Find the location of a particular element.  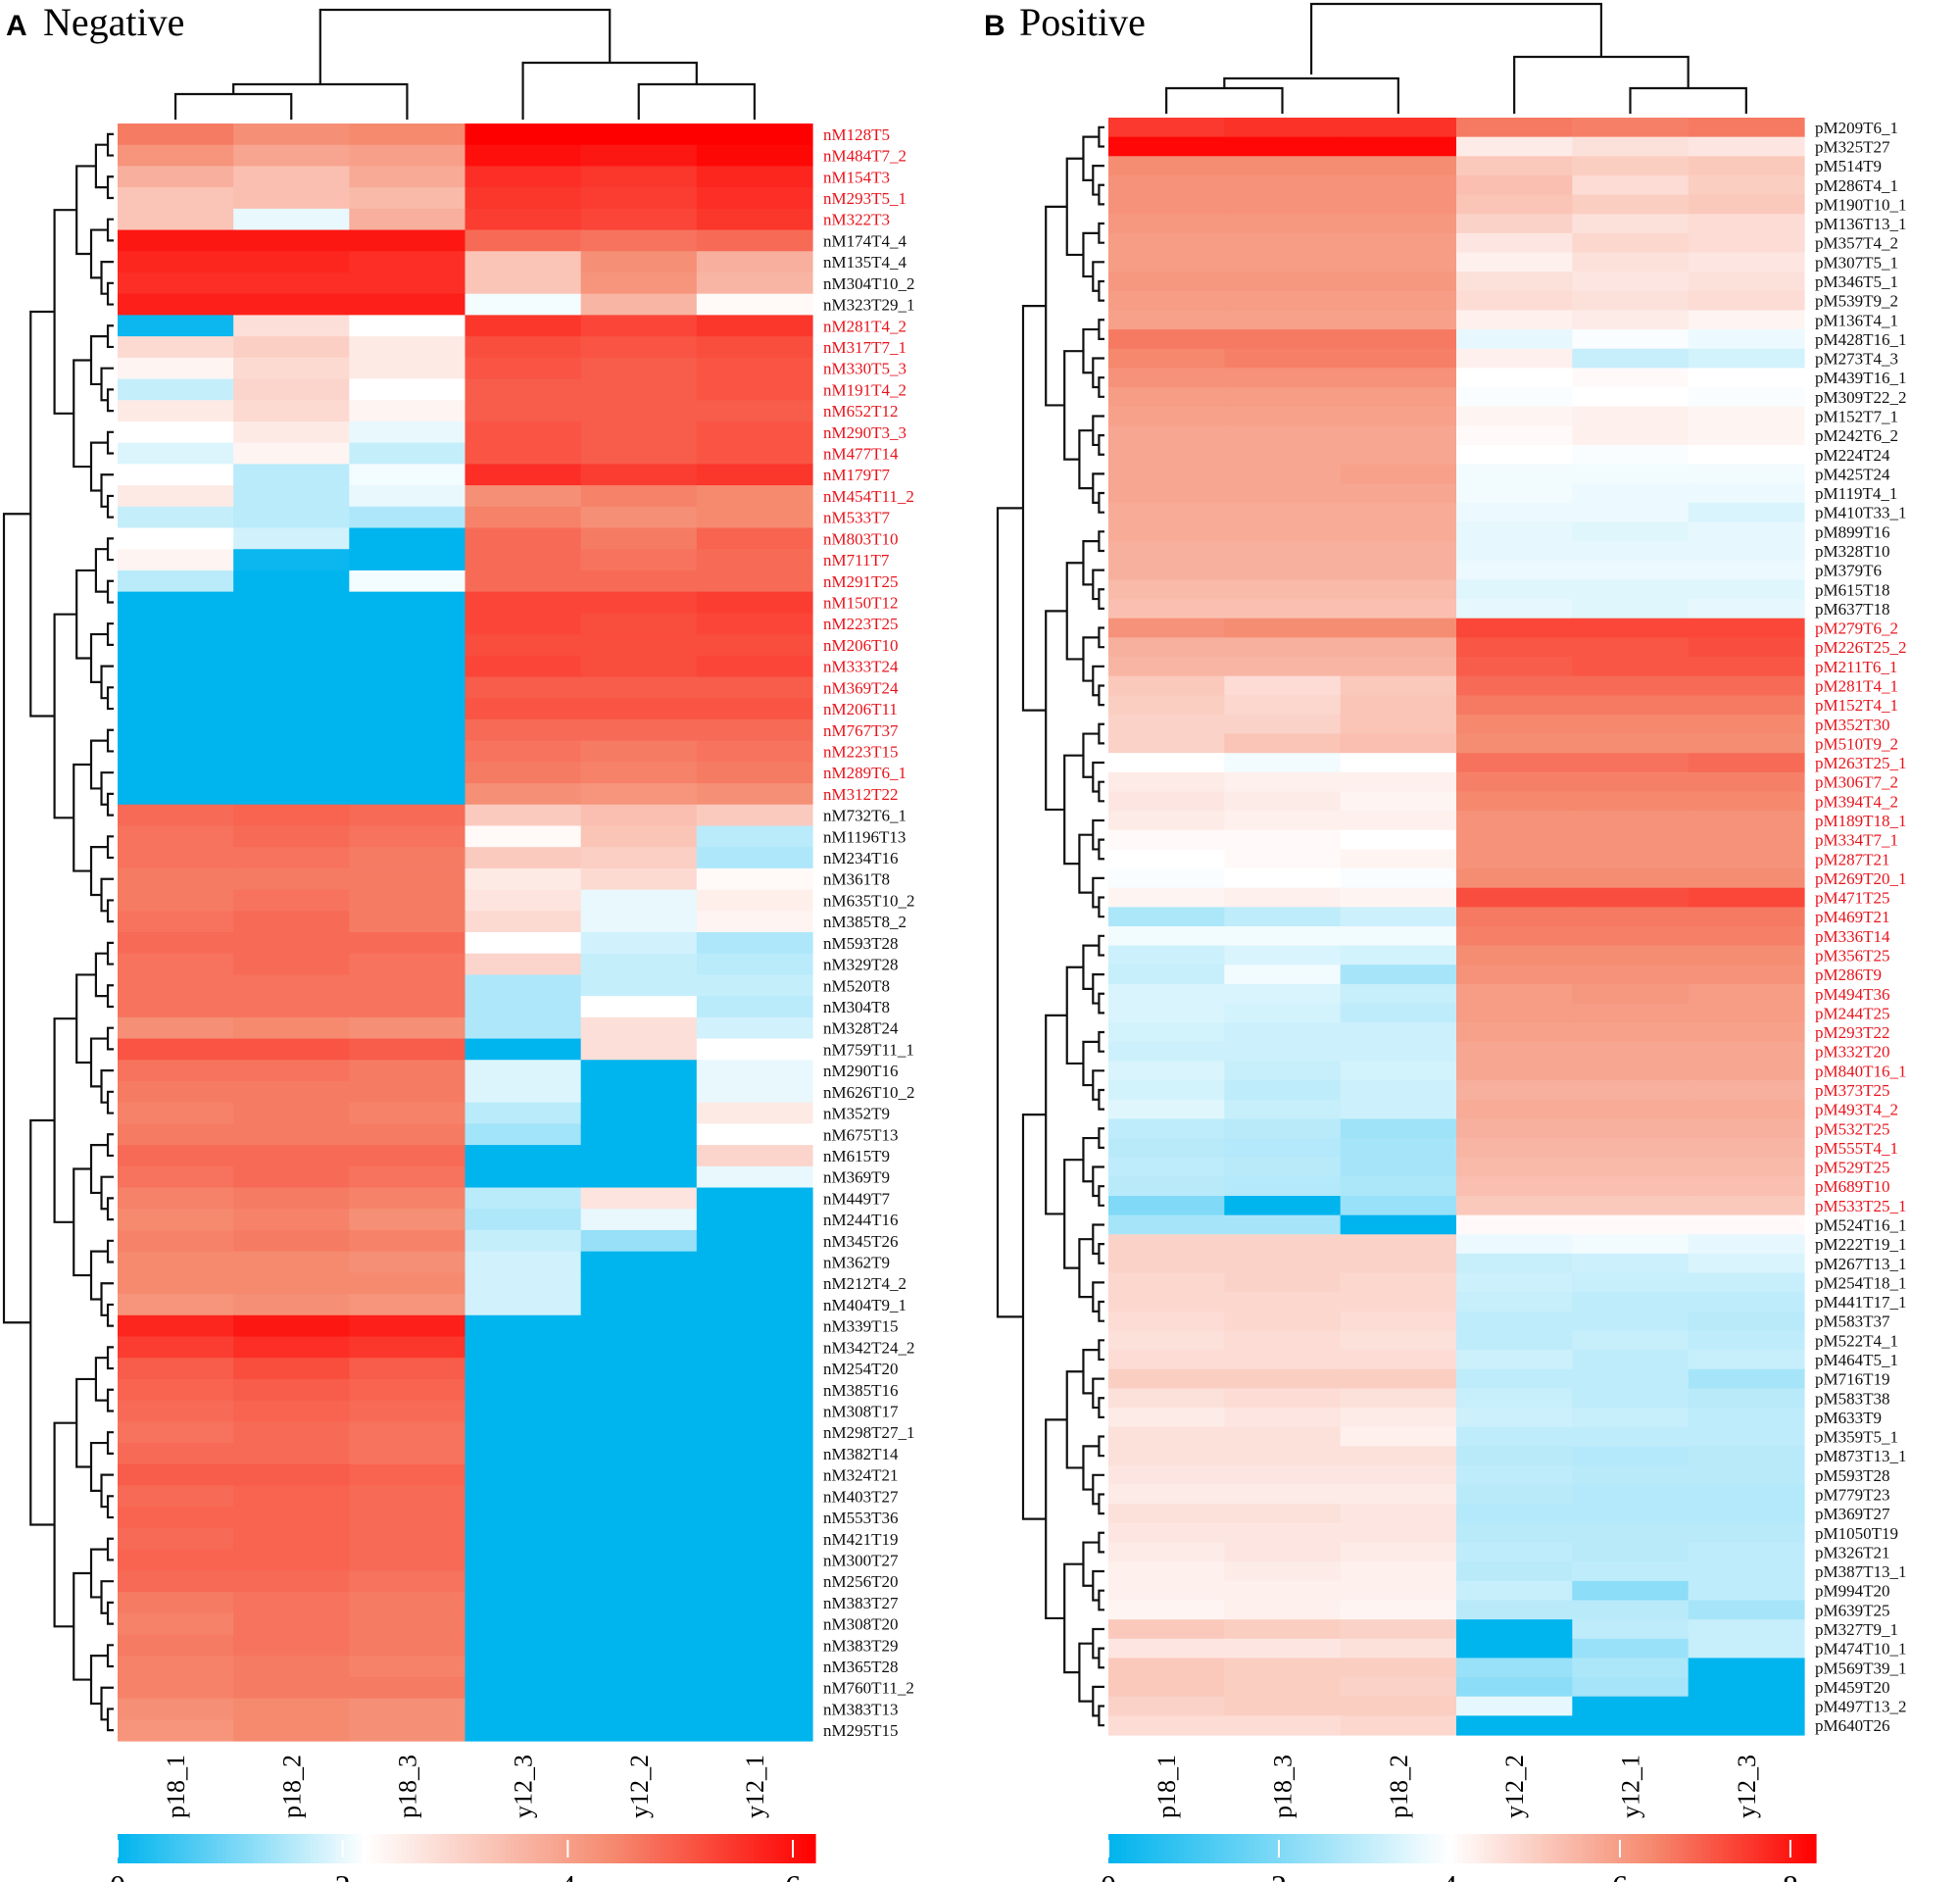

row-label: nM291T25 is located at coordinates (861, 582).